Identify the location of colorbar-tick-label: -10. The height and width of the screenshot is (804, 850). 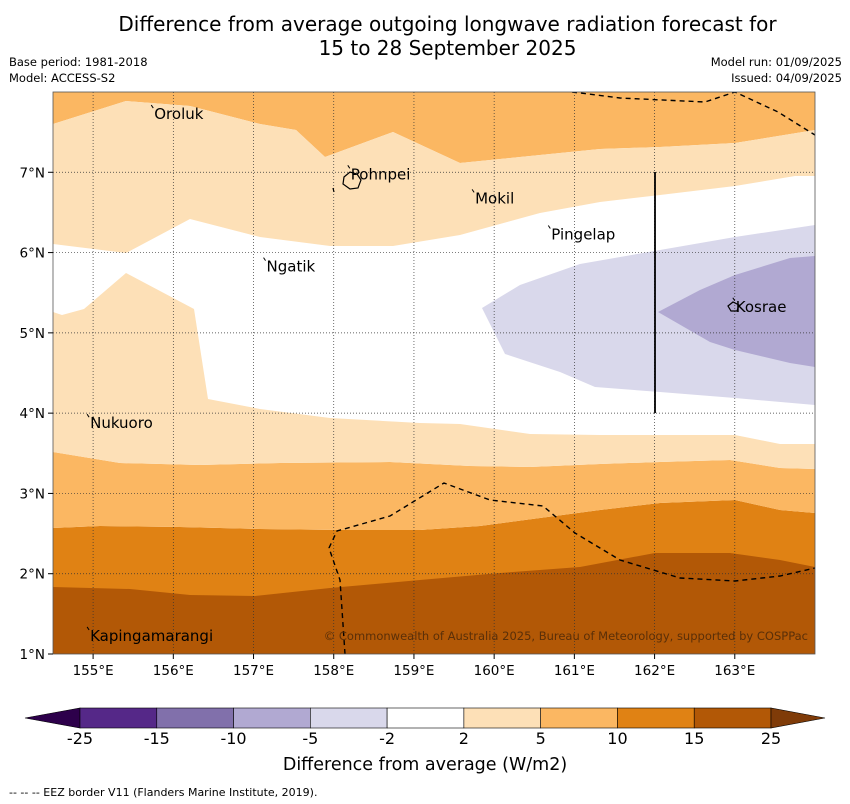
(233, 738).